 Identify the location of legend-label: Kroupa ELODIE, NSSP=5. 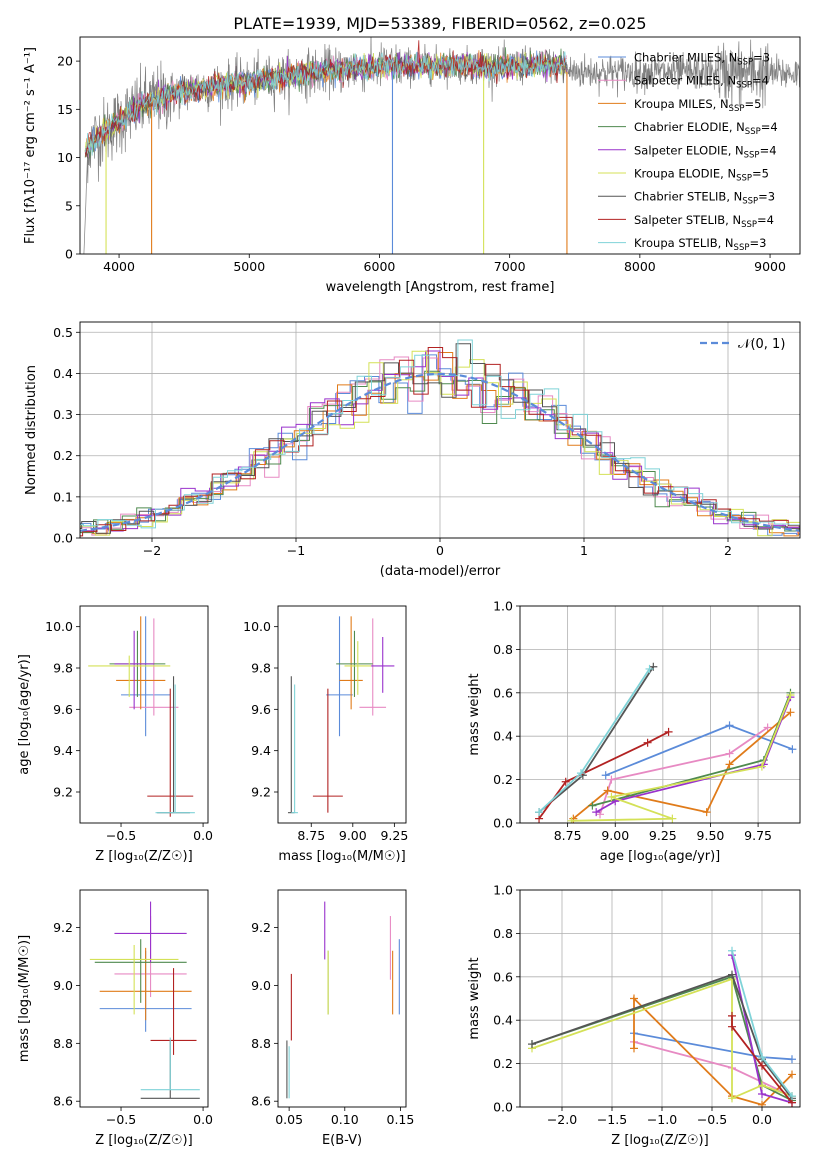
(701, 175).